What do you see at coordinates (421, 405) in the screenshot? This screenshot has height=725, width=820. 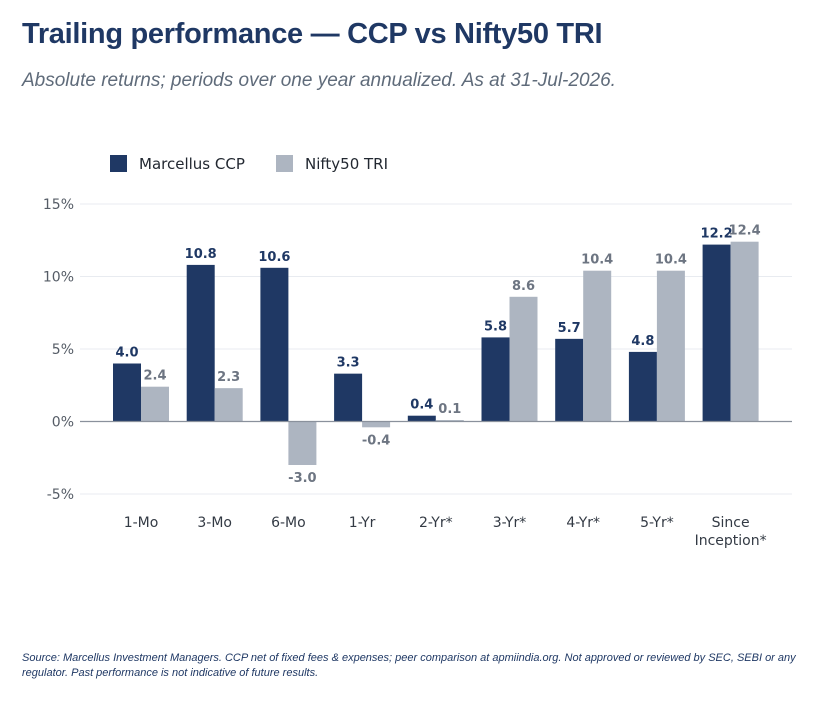 I see `data-label-ccp: 0.4` at bounding box center [421, 405].